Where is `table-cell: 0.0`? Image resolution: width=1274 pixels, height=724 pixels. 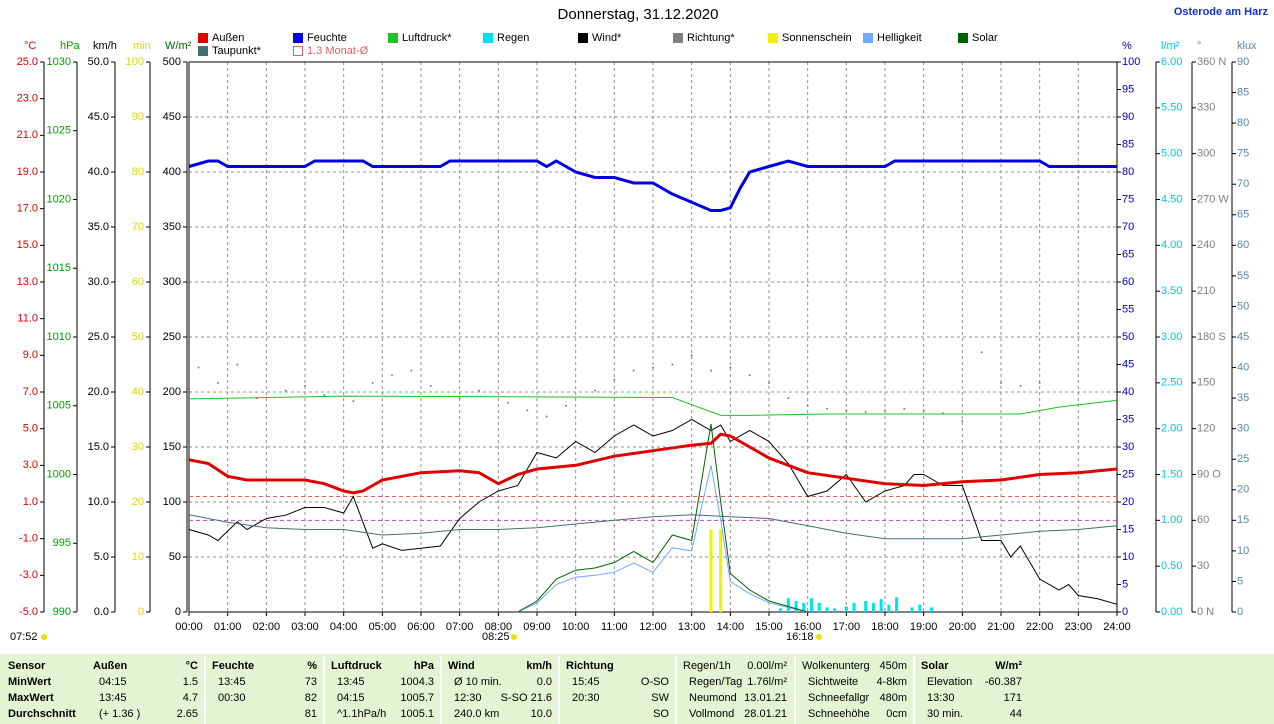
table-cell: 0.0 is located at coordinates (544, 682).